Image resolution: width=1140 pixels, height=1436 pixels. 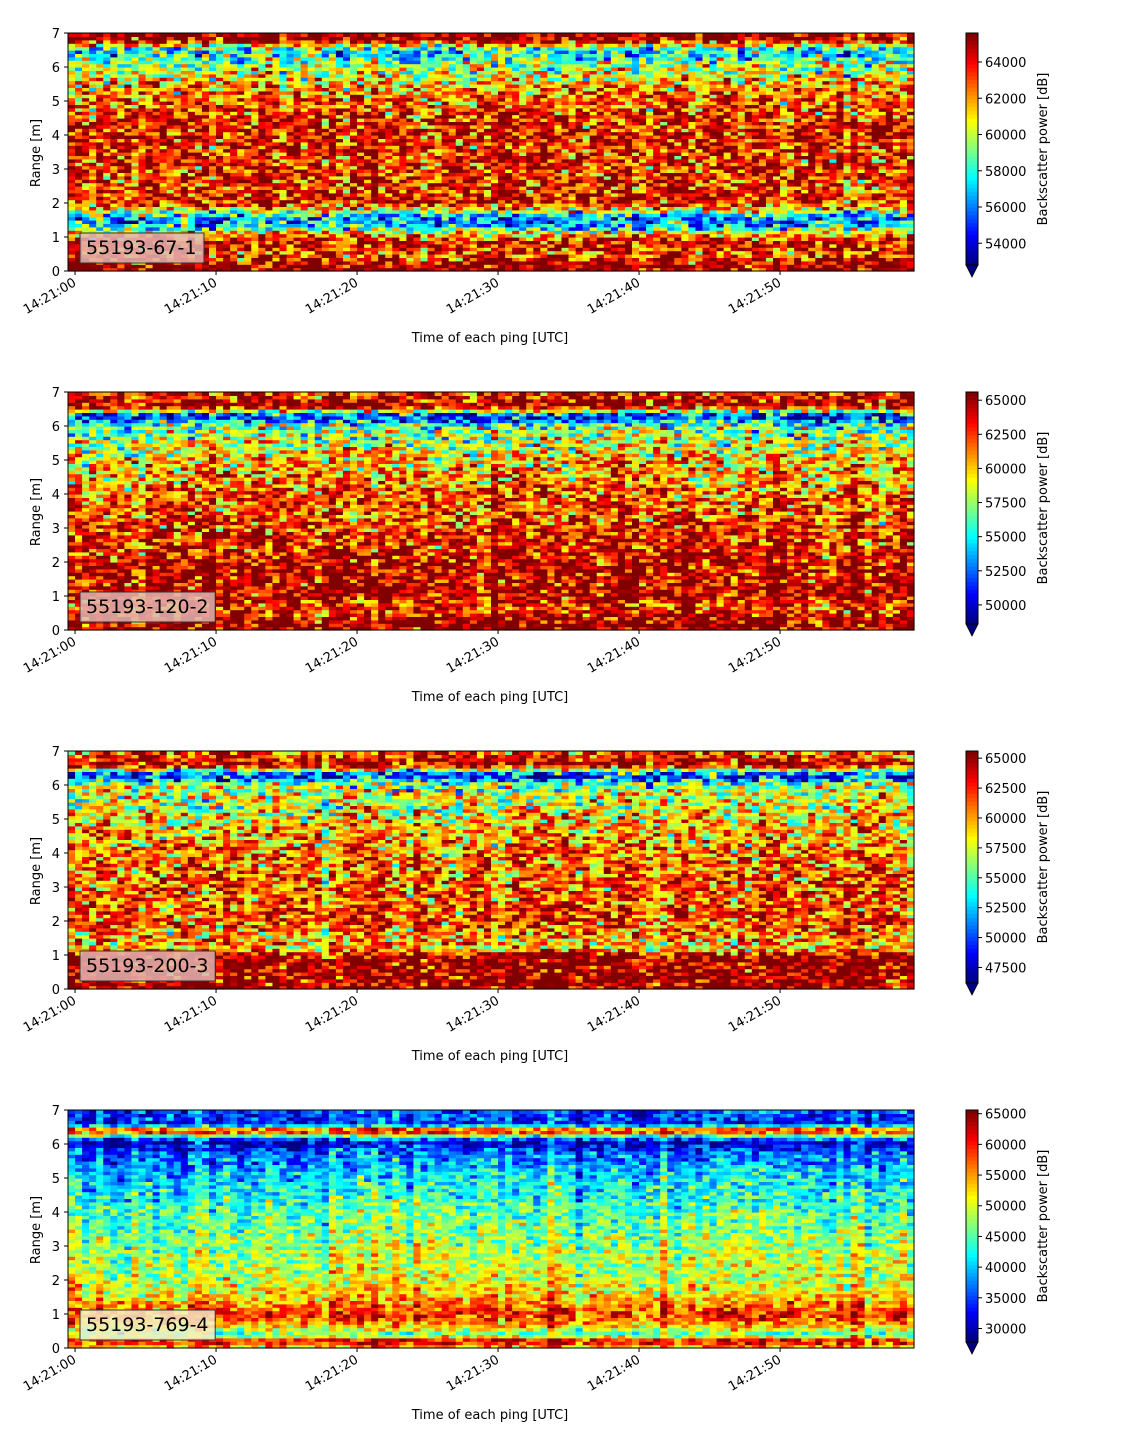 What do you see at coordinates (36, 153) in the screenshot?
I see `panel-1-ylabel: Range [m]` at bounding box center [36, 153].